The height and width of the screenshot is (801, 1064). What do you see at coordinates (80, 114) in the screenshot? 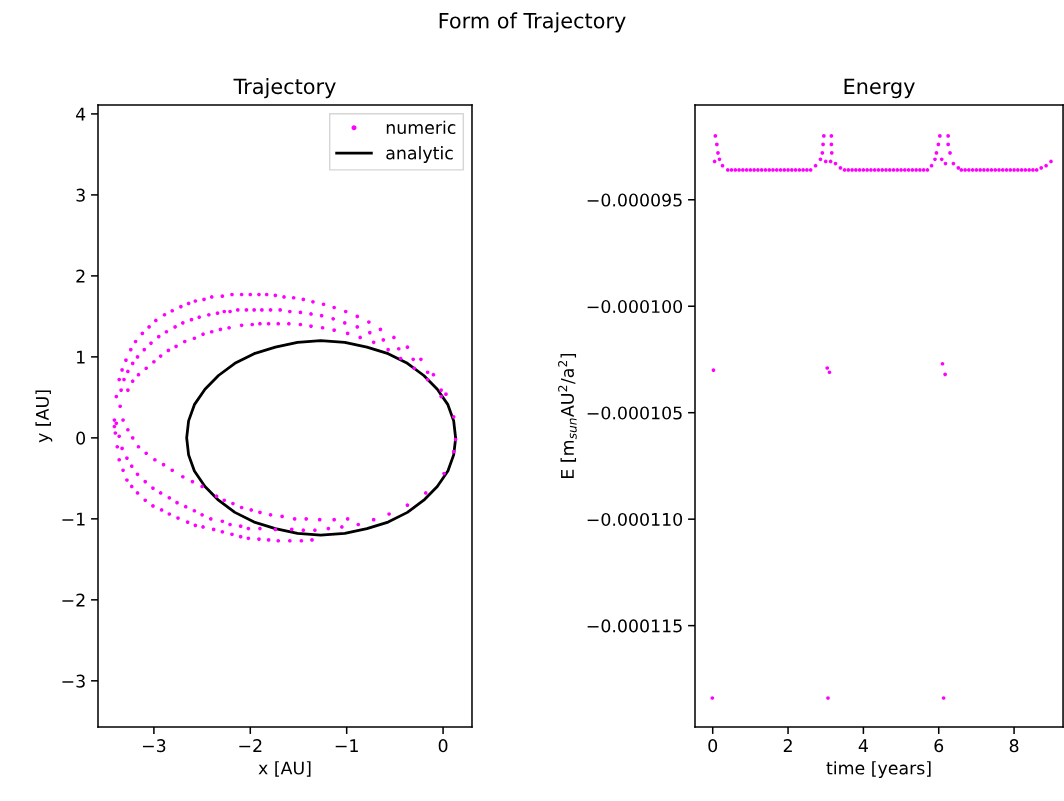
I see `y-tick-label: 4` at bounding box center [80, 114].